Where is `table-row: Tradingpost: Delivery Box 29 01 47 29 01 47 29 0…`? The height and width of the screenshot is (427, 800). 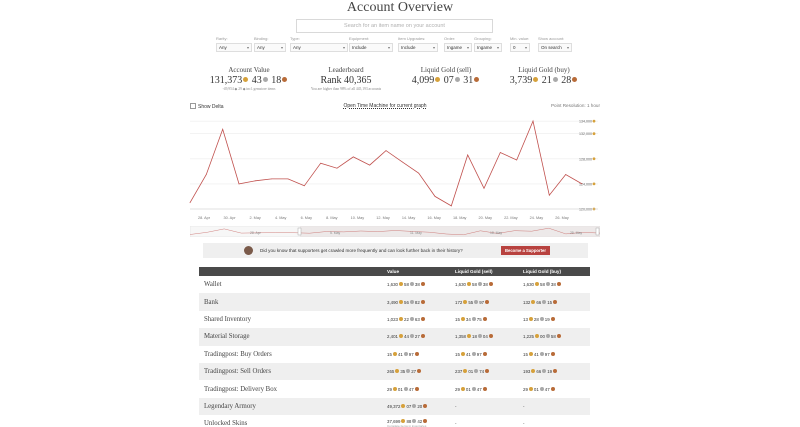
table-row: Tradingpost: Delivery Box 29 01 47 29 01 47 29 0… is located at coordinates (394, 388).